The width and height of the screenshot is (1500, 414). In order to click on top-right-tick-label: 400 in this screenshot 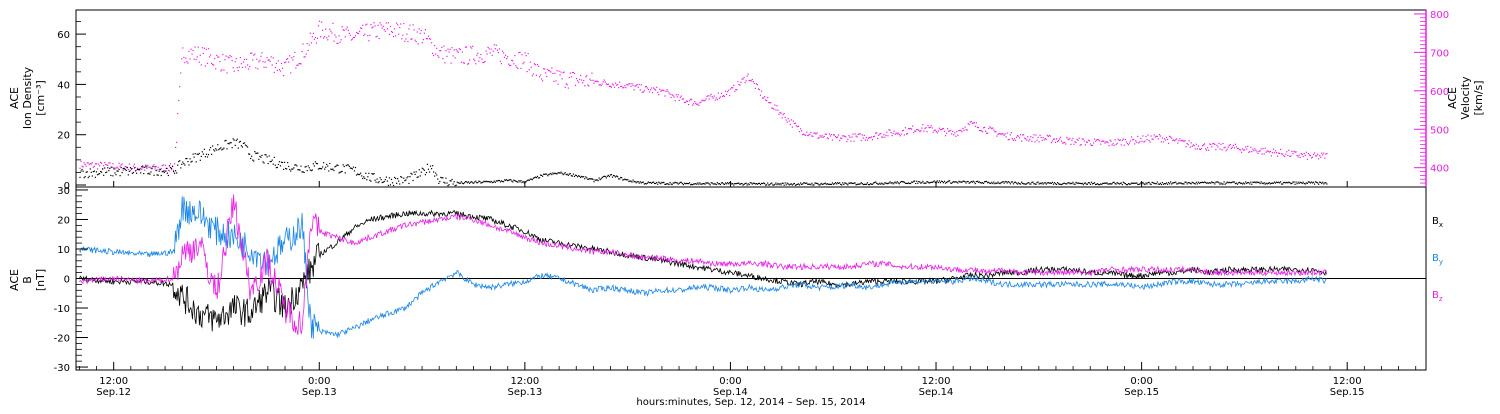, I will do `click(1439, 169)`.